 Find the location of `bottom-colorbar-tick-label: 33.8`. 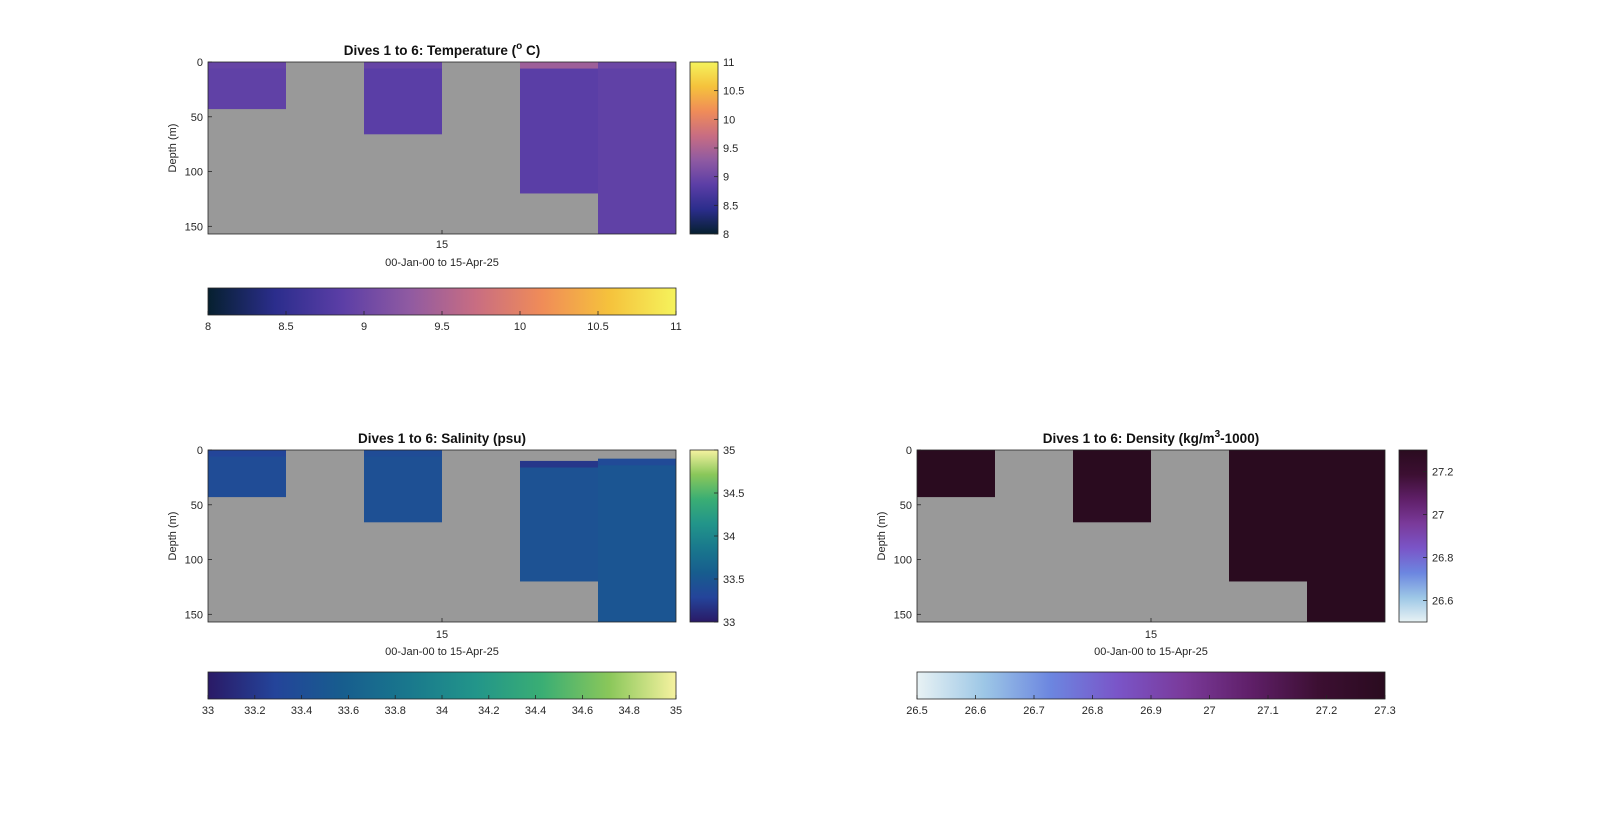

bottom-colorbar-tick-label: 33.8 is located at coordinates (394, 711).